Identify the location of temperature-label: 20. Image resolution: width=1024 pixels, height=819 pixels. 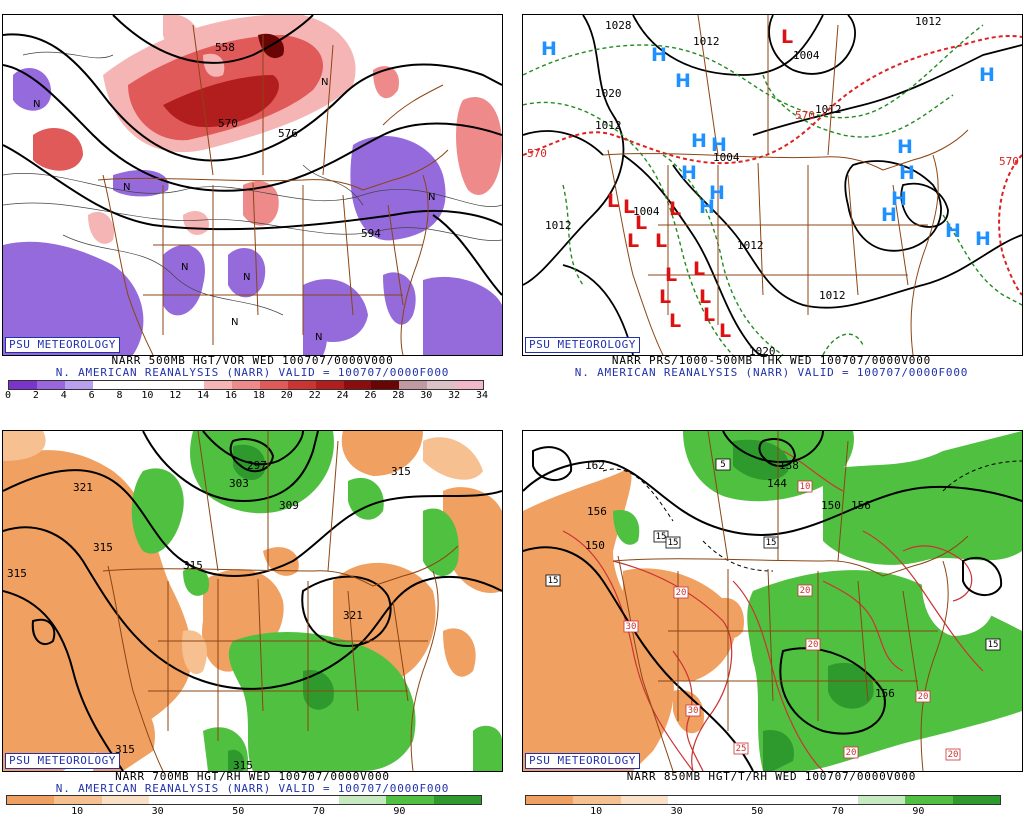
(813, 645).